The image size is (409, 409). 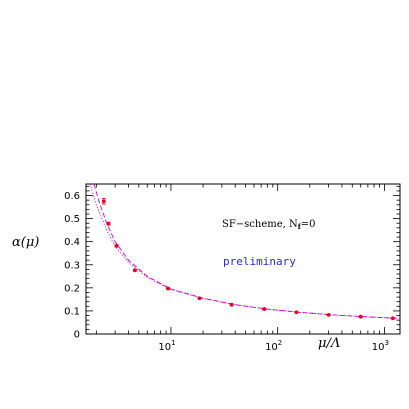 I want to click on scheme-annotation: SF−scheme, Nf=0, so click(x=269, y=225).